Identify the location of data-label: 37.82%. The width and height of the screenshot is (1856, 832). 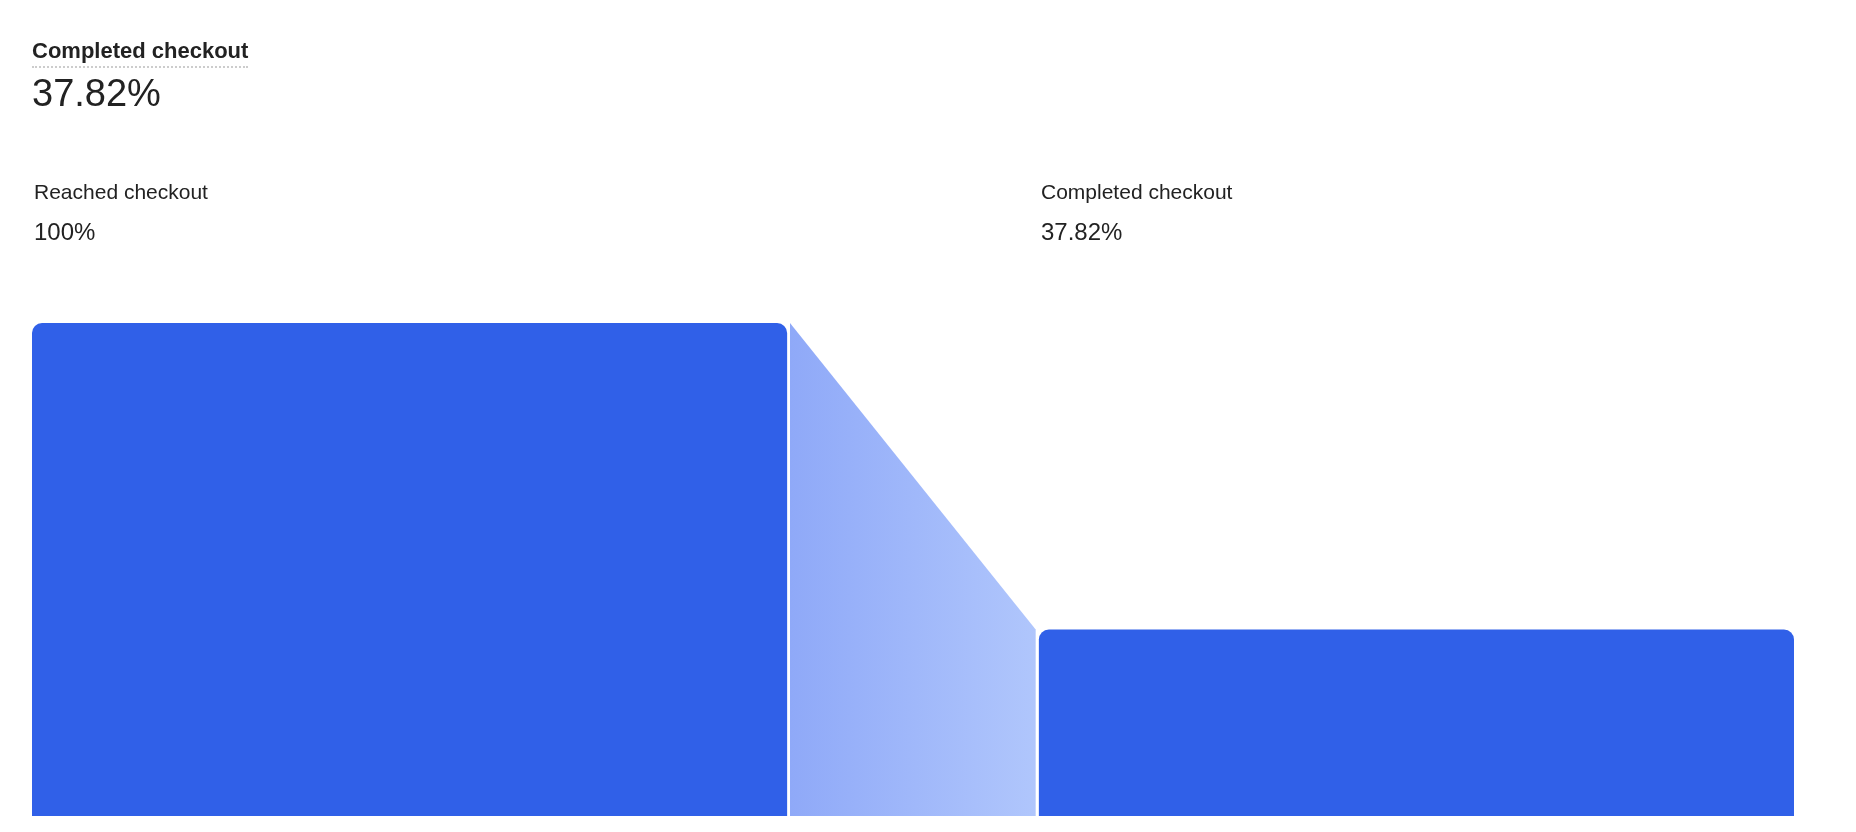
(1082, 231).